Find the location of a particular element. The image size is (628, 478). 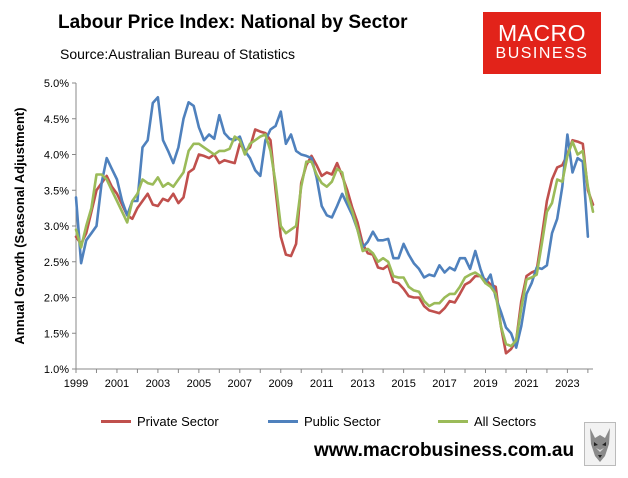

legend-item-all: All Sectors is located at coordinates (487, 421).